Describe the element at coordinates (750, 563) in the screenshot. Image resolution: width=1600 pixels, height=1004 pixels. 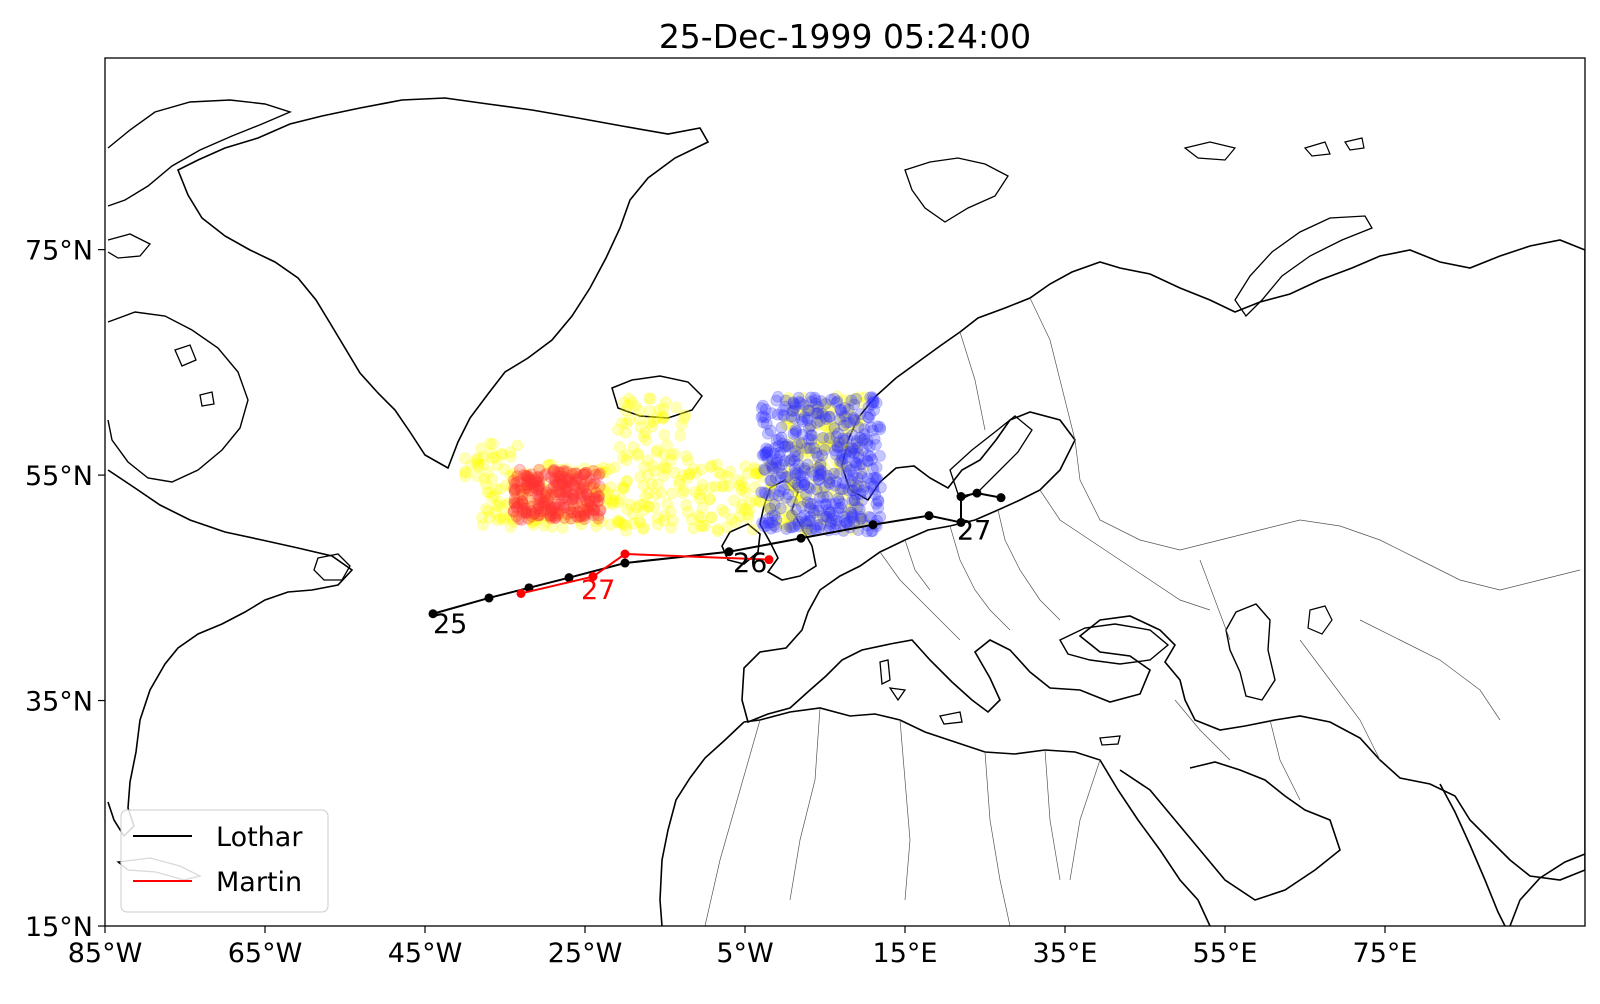
I see `track-day-label: 26` at that location.